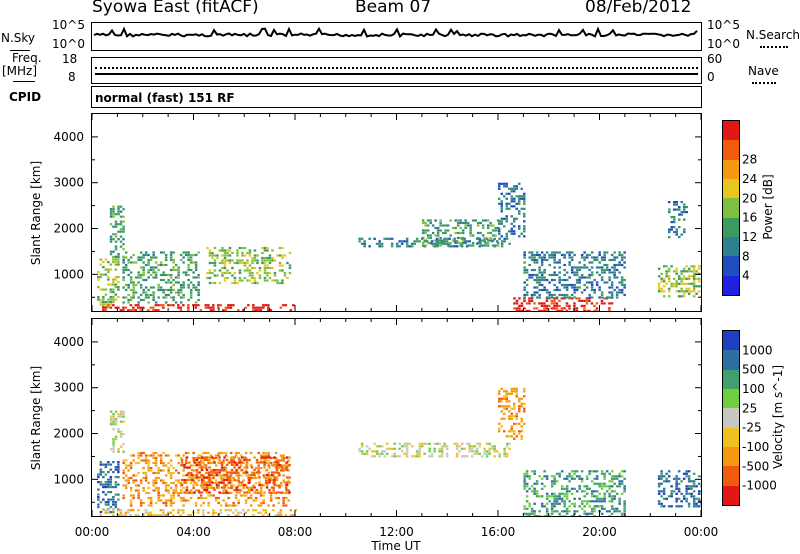  Describe the element at coordinates (731, 266) in the screenshot. I see `power-cbar-swatch` at that location.